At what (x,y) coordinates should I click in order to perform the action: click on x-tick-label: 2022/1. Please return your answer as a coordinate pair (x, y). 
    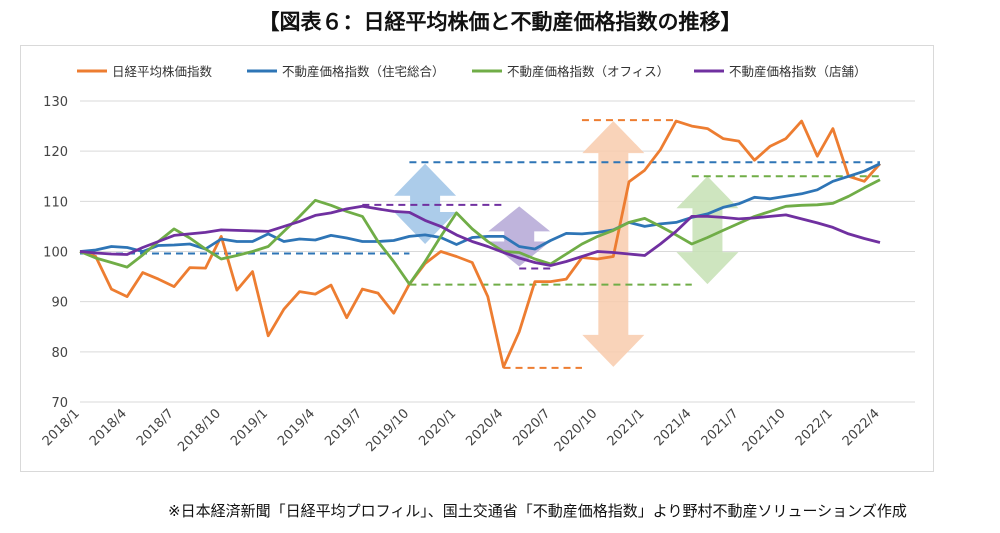
    Looking at the image, I should click on (814, 427).